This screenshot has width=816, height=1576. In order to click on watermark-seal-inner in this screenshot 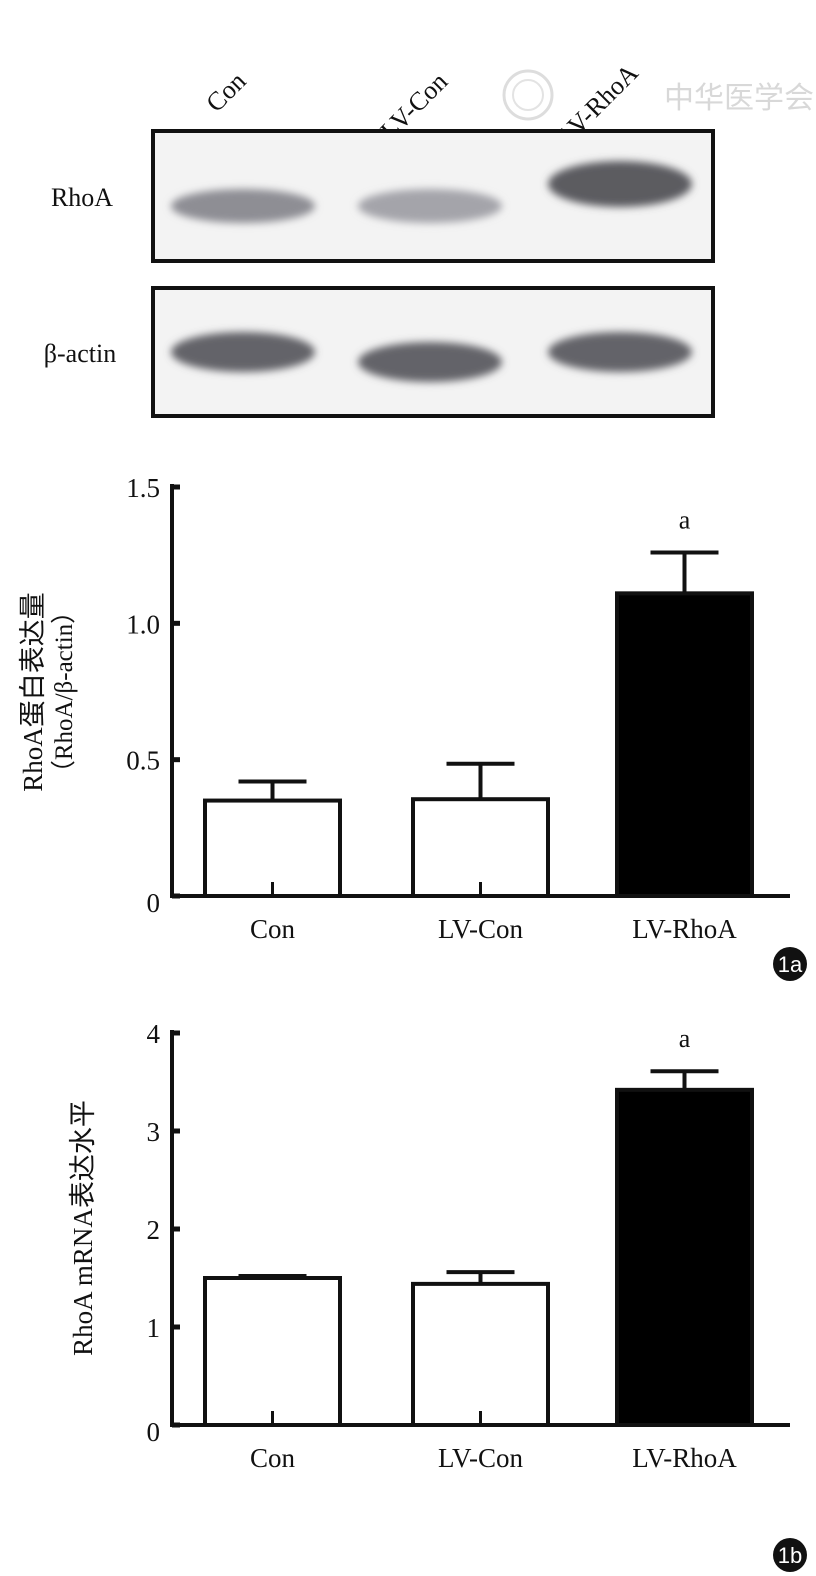, I will do `click(528, 95)`.